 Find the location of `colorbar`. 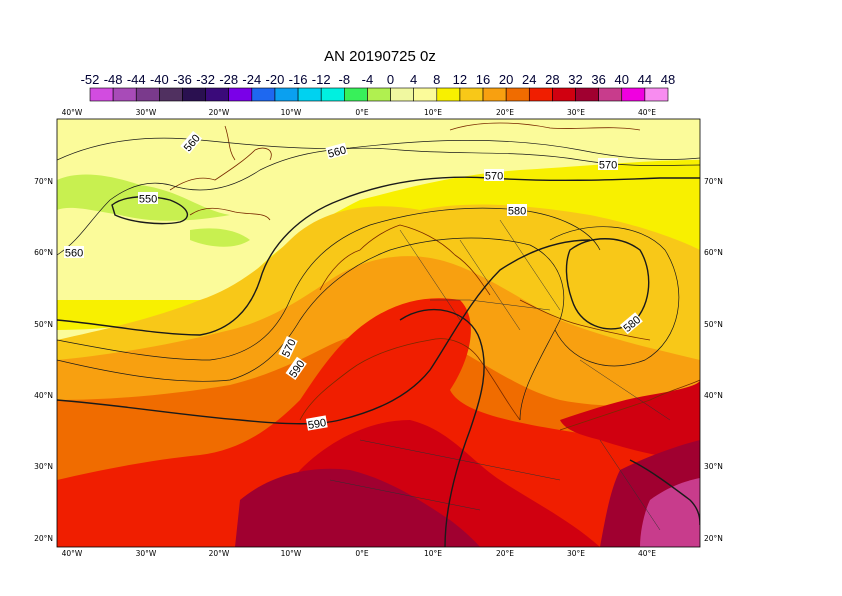

colorbar is located at coordinates (379, 94).